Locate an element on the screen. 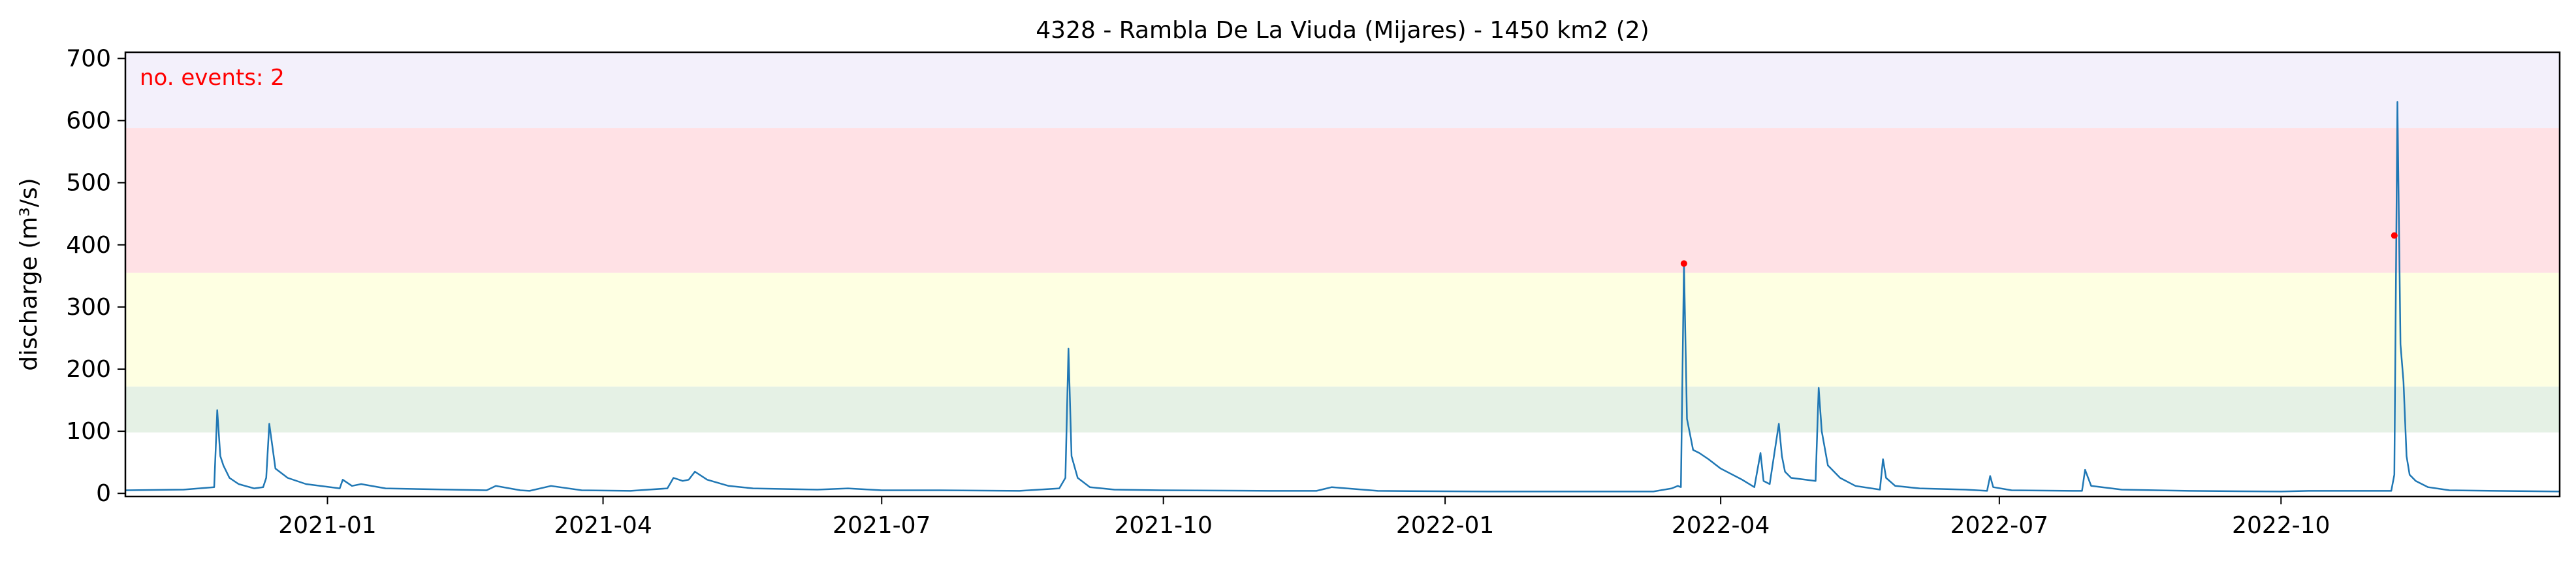 The image size is (2576, 569). x-tick-label-3: 2021-10 is located at coordinates (1163, 525).